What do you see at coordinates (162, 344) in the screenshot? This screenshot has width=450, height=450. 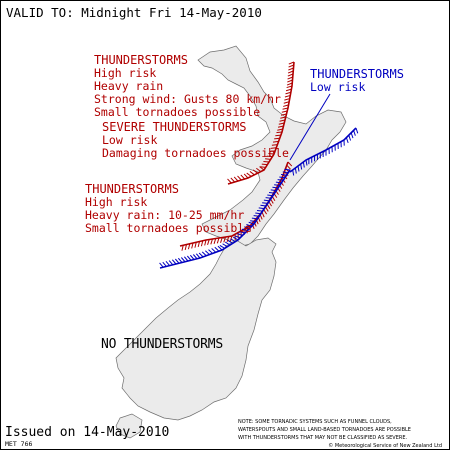 I see `no-thunderstorms-label: NO THUNDERSTORMS` at bounding box center [162, 344].